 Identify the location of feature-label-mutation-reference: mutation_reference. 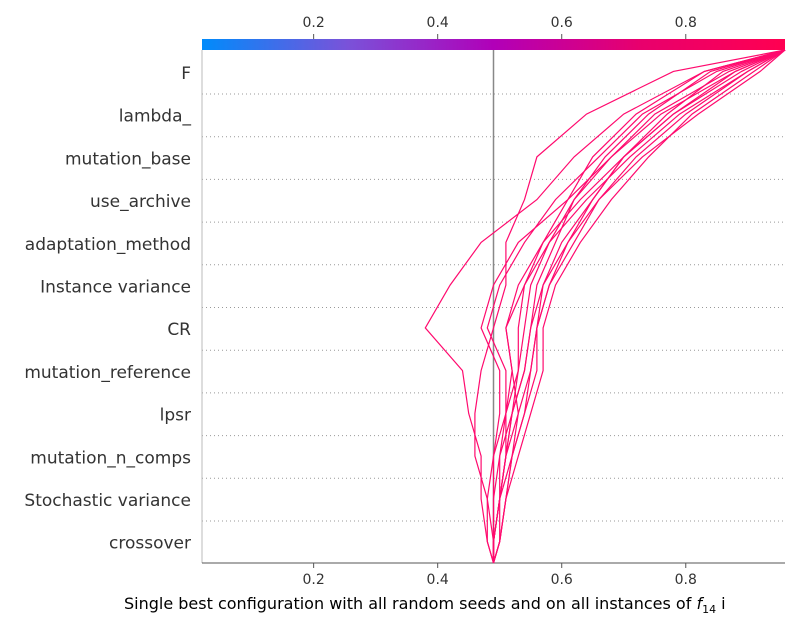
(107, 373).